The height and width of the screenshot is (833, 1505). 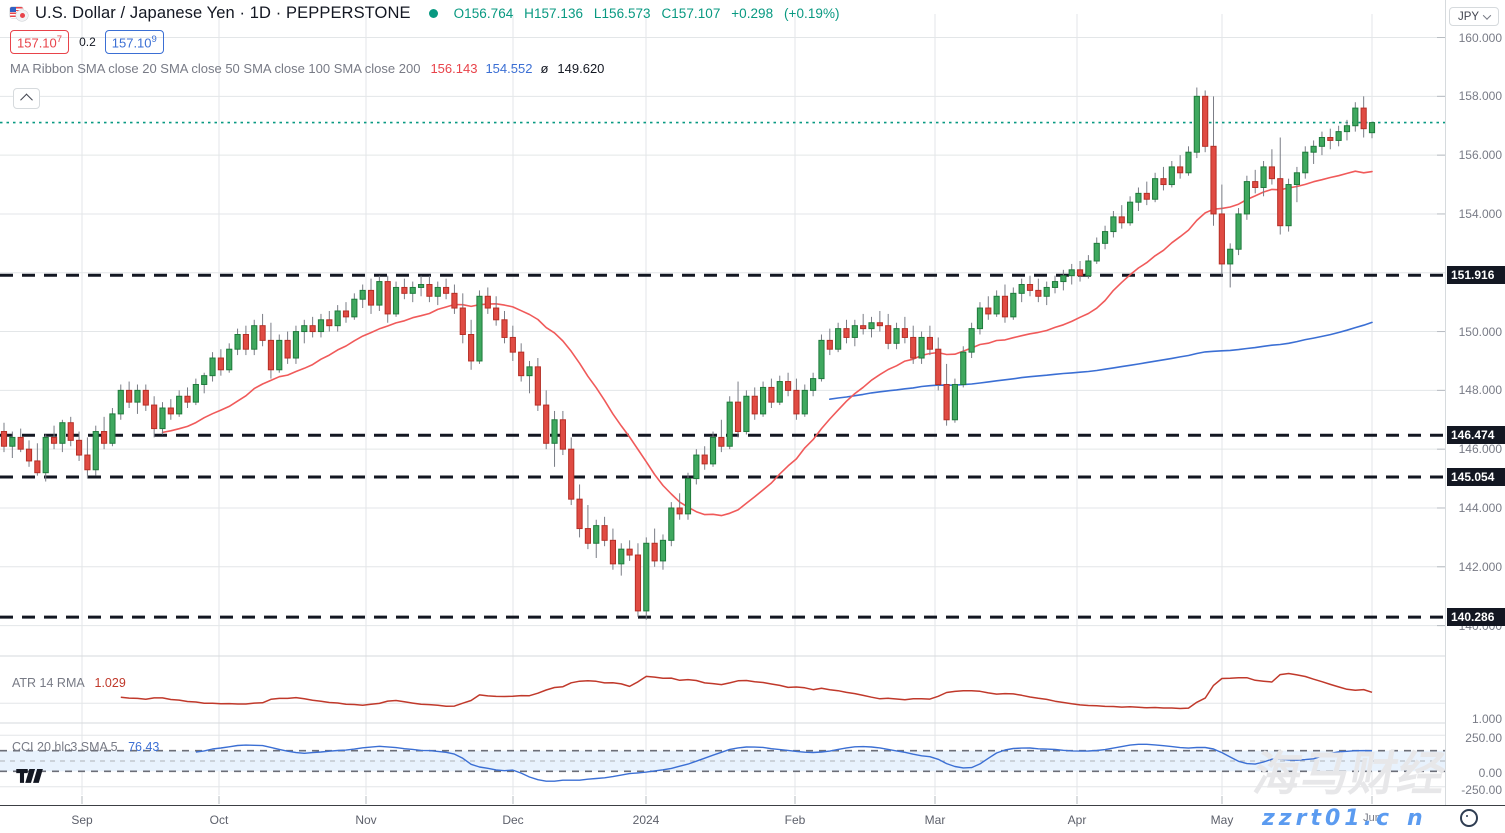 I want to click on watermark-url-tail: n, so click(x=1417, y=818).